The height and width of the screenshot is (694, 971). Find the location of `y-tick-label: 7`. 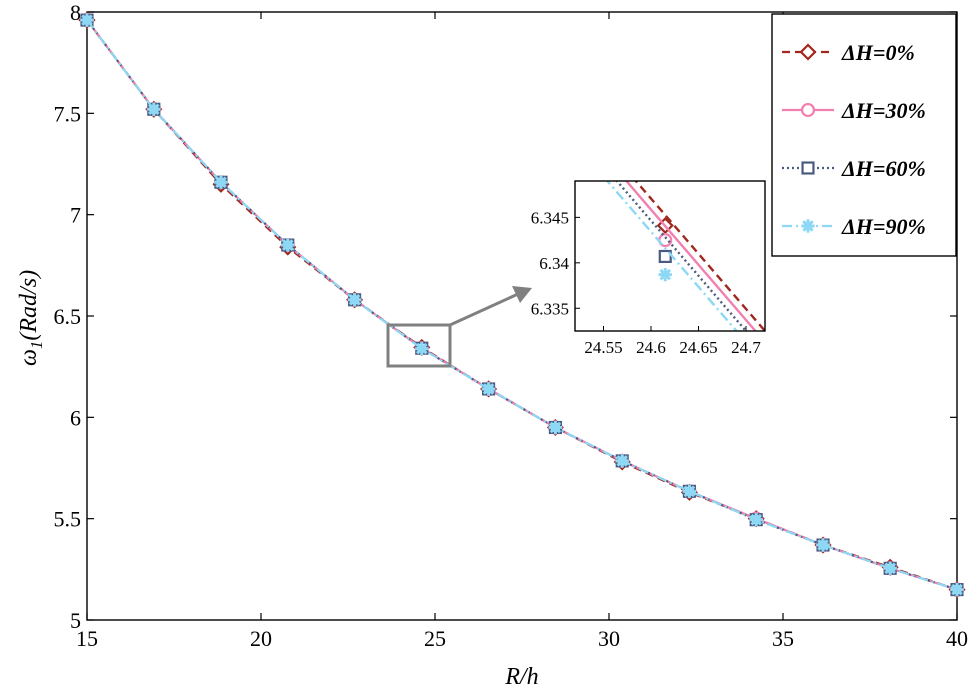

y-tick-label: 7 is located at coordinates (75, 215).